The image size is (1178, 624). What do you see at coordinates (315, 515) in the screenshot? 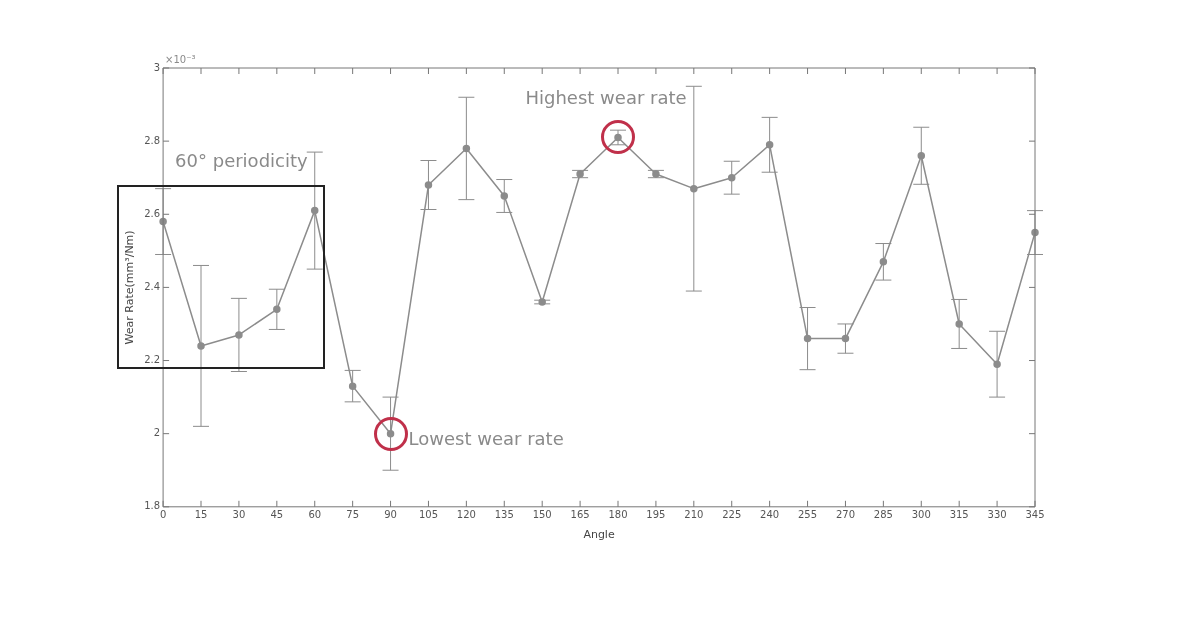
I see `x-tick-label: 60` at bounding box center [315, 515].